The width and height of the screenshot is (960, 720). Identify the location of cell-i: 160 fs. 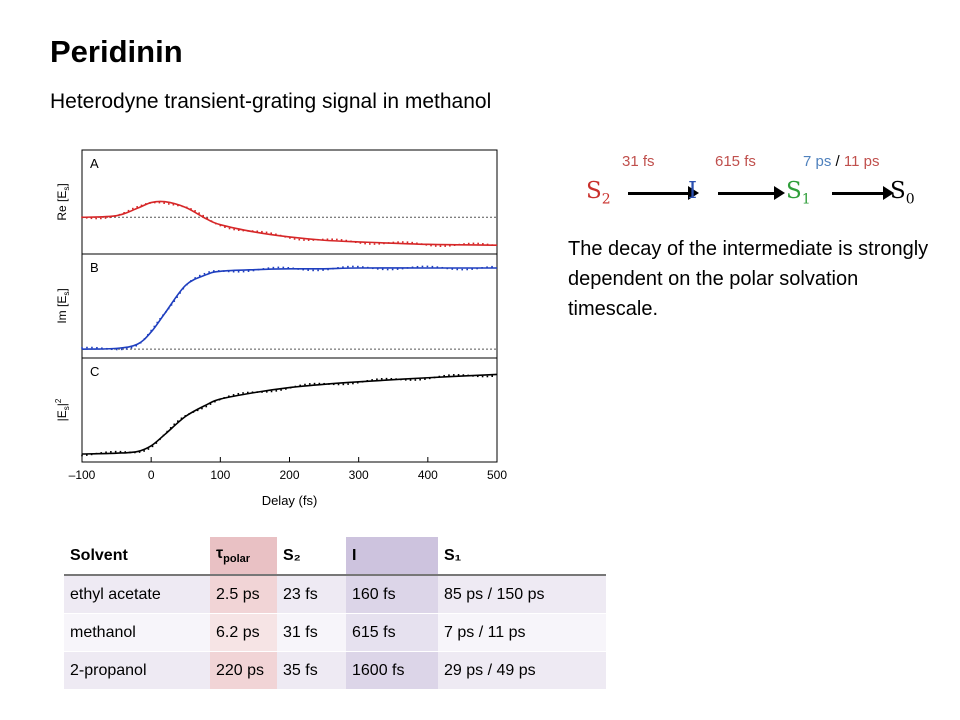
(392, 594).